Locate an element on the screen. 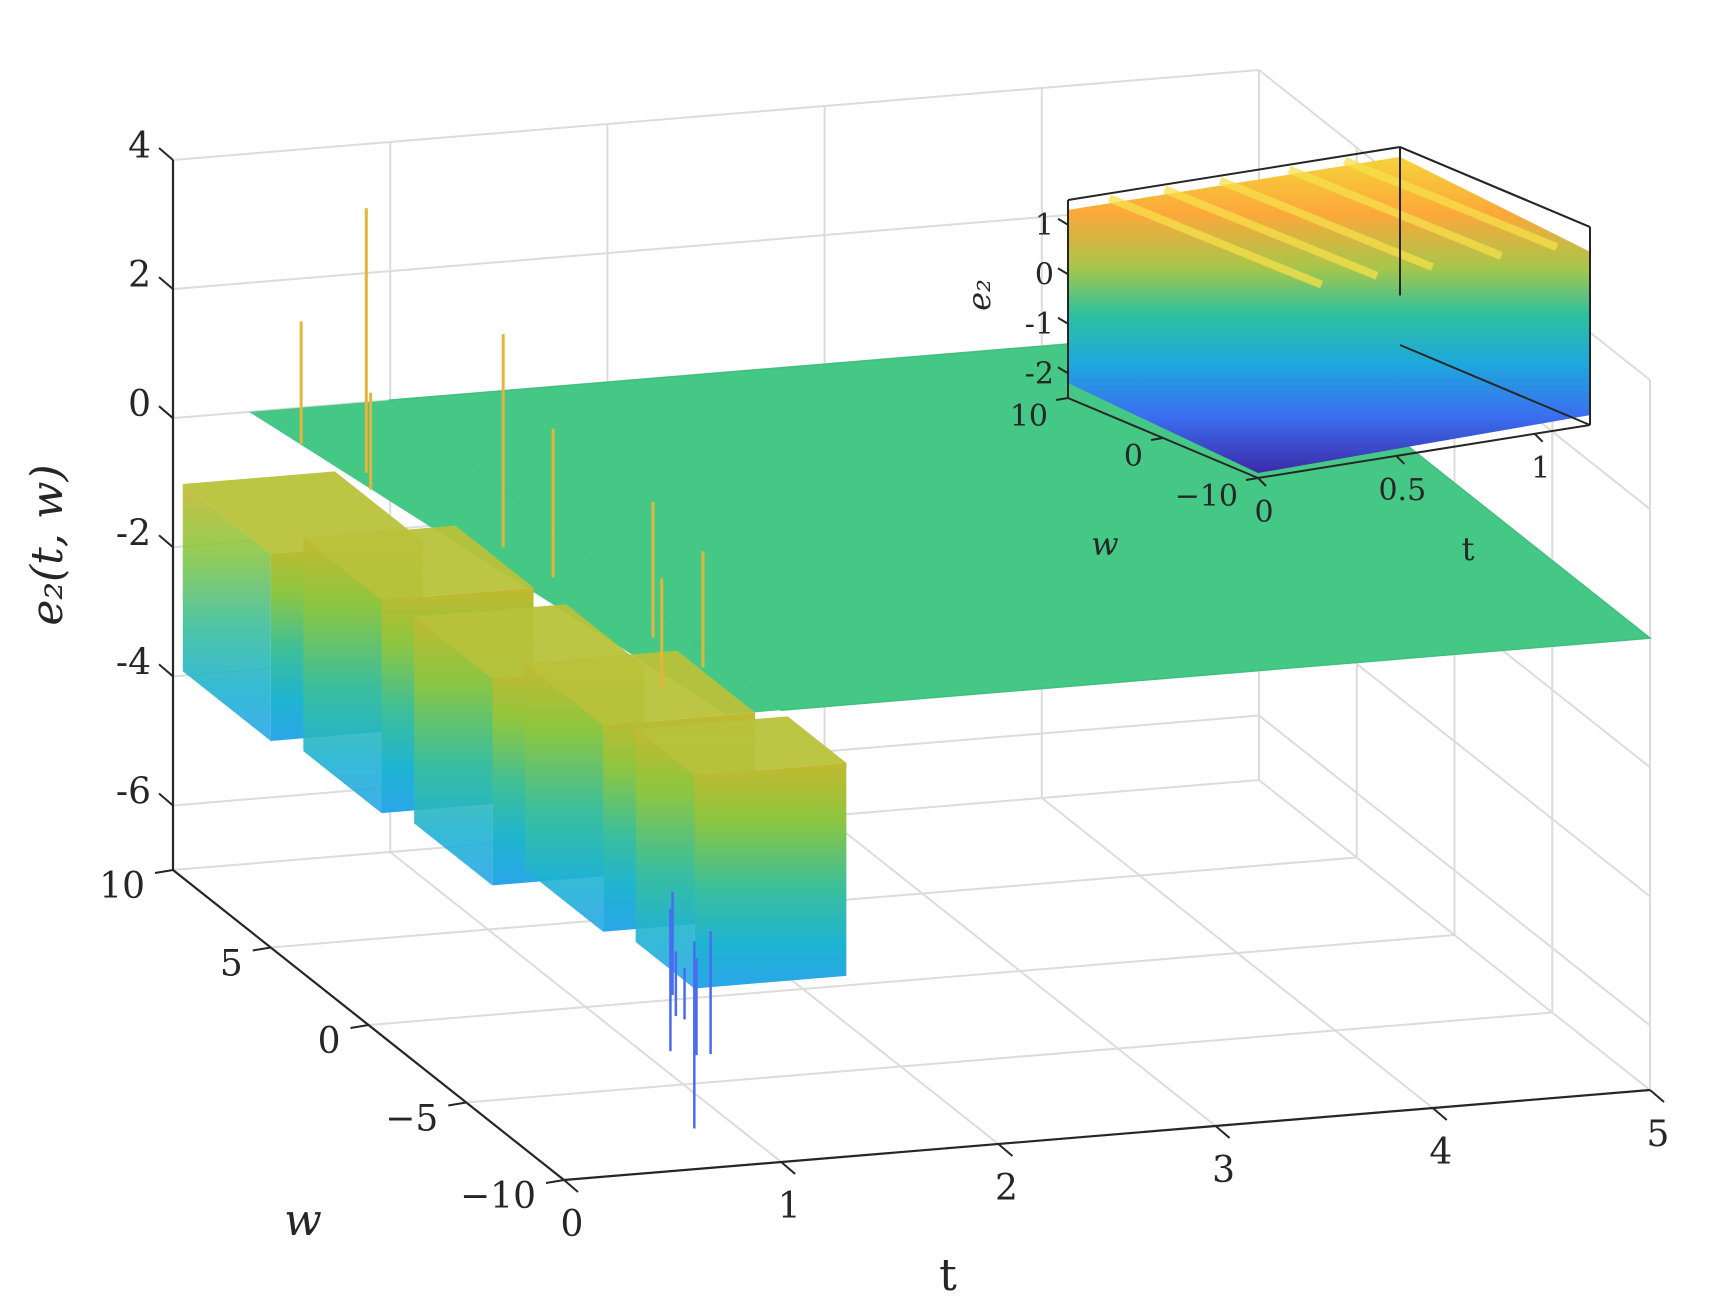  steady-state-sheet is located at coordinates (515, 557).